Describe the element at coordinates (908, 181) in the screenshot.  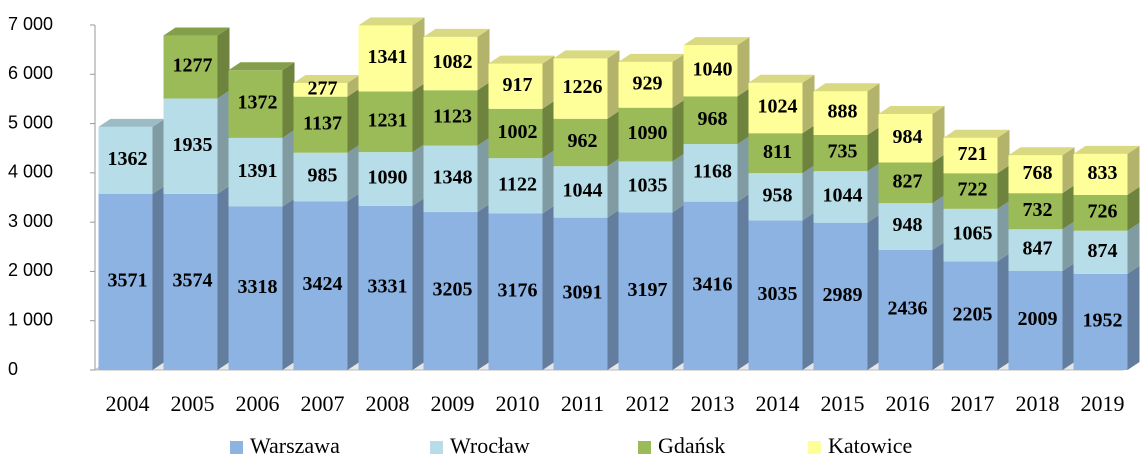
I see `value-label: 827` at that location.